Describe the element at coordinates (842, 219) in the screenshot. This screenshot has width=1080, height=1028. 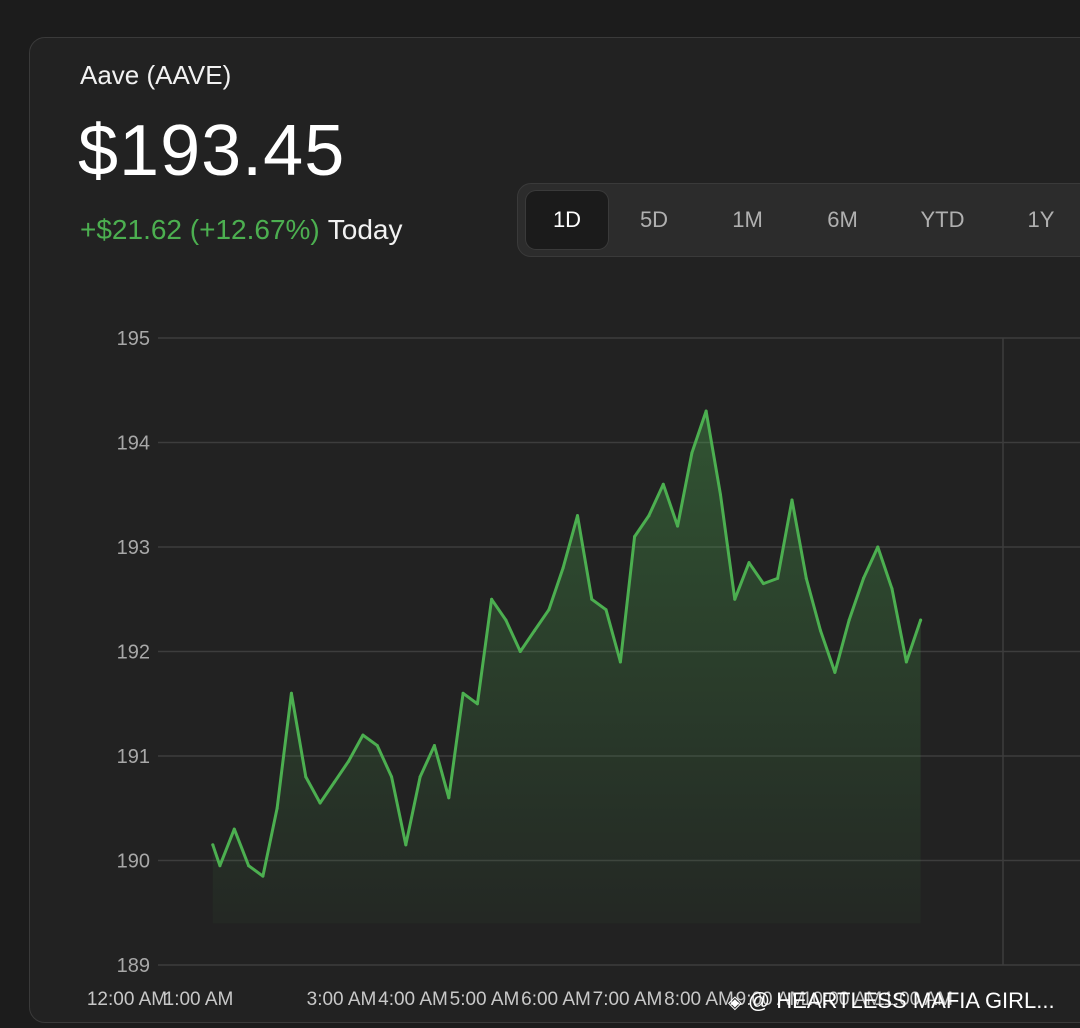
I see `range-tab-6m: 6M` at that location.